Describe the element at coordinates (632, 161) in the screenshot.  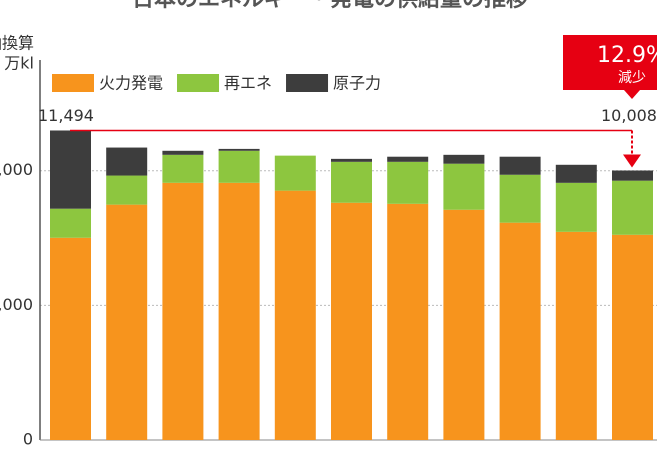
I see `callout-arrow` at that location.